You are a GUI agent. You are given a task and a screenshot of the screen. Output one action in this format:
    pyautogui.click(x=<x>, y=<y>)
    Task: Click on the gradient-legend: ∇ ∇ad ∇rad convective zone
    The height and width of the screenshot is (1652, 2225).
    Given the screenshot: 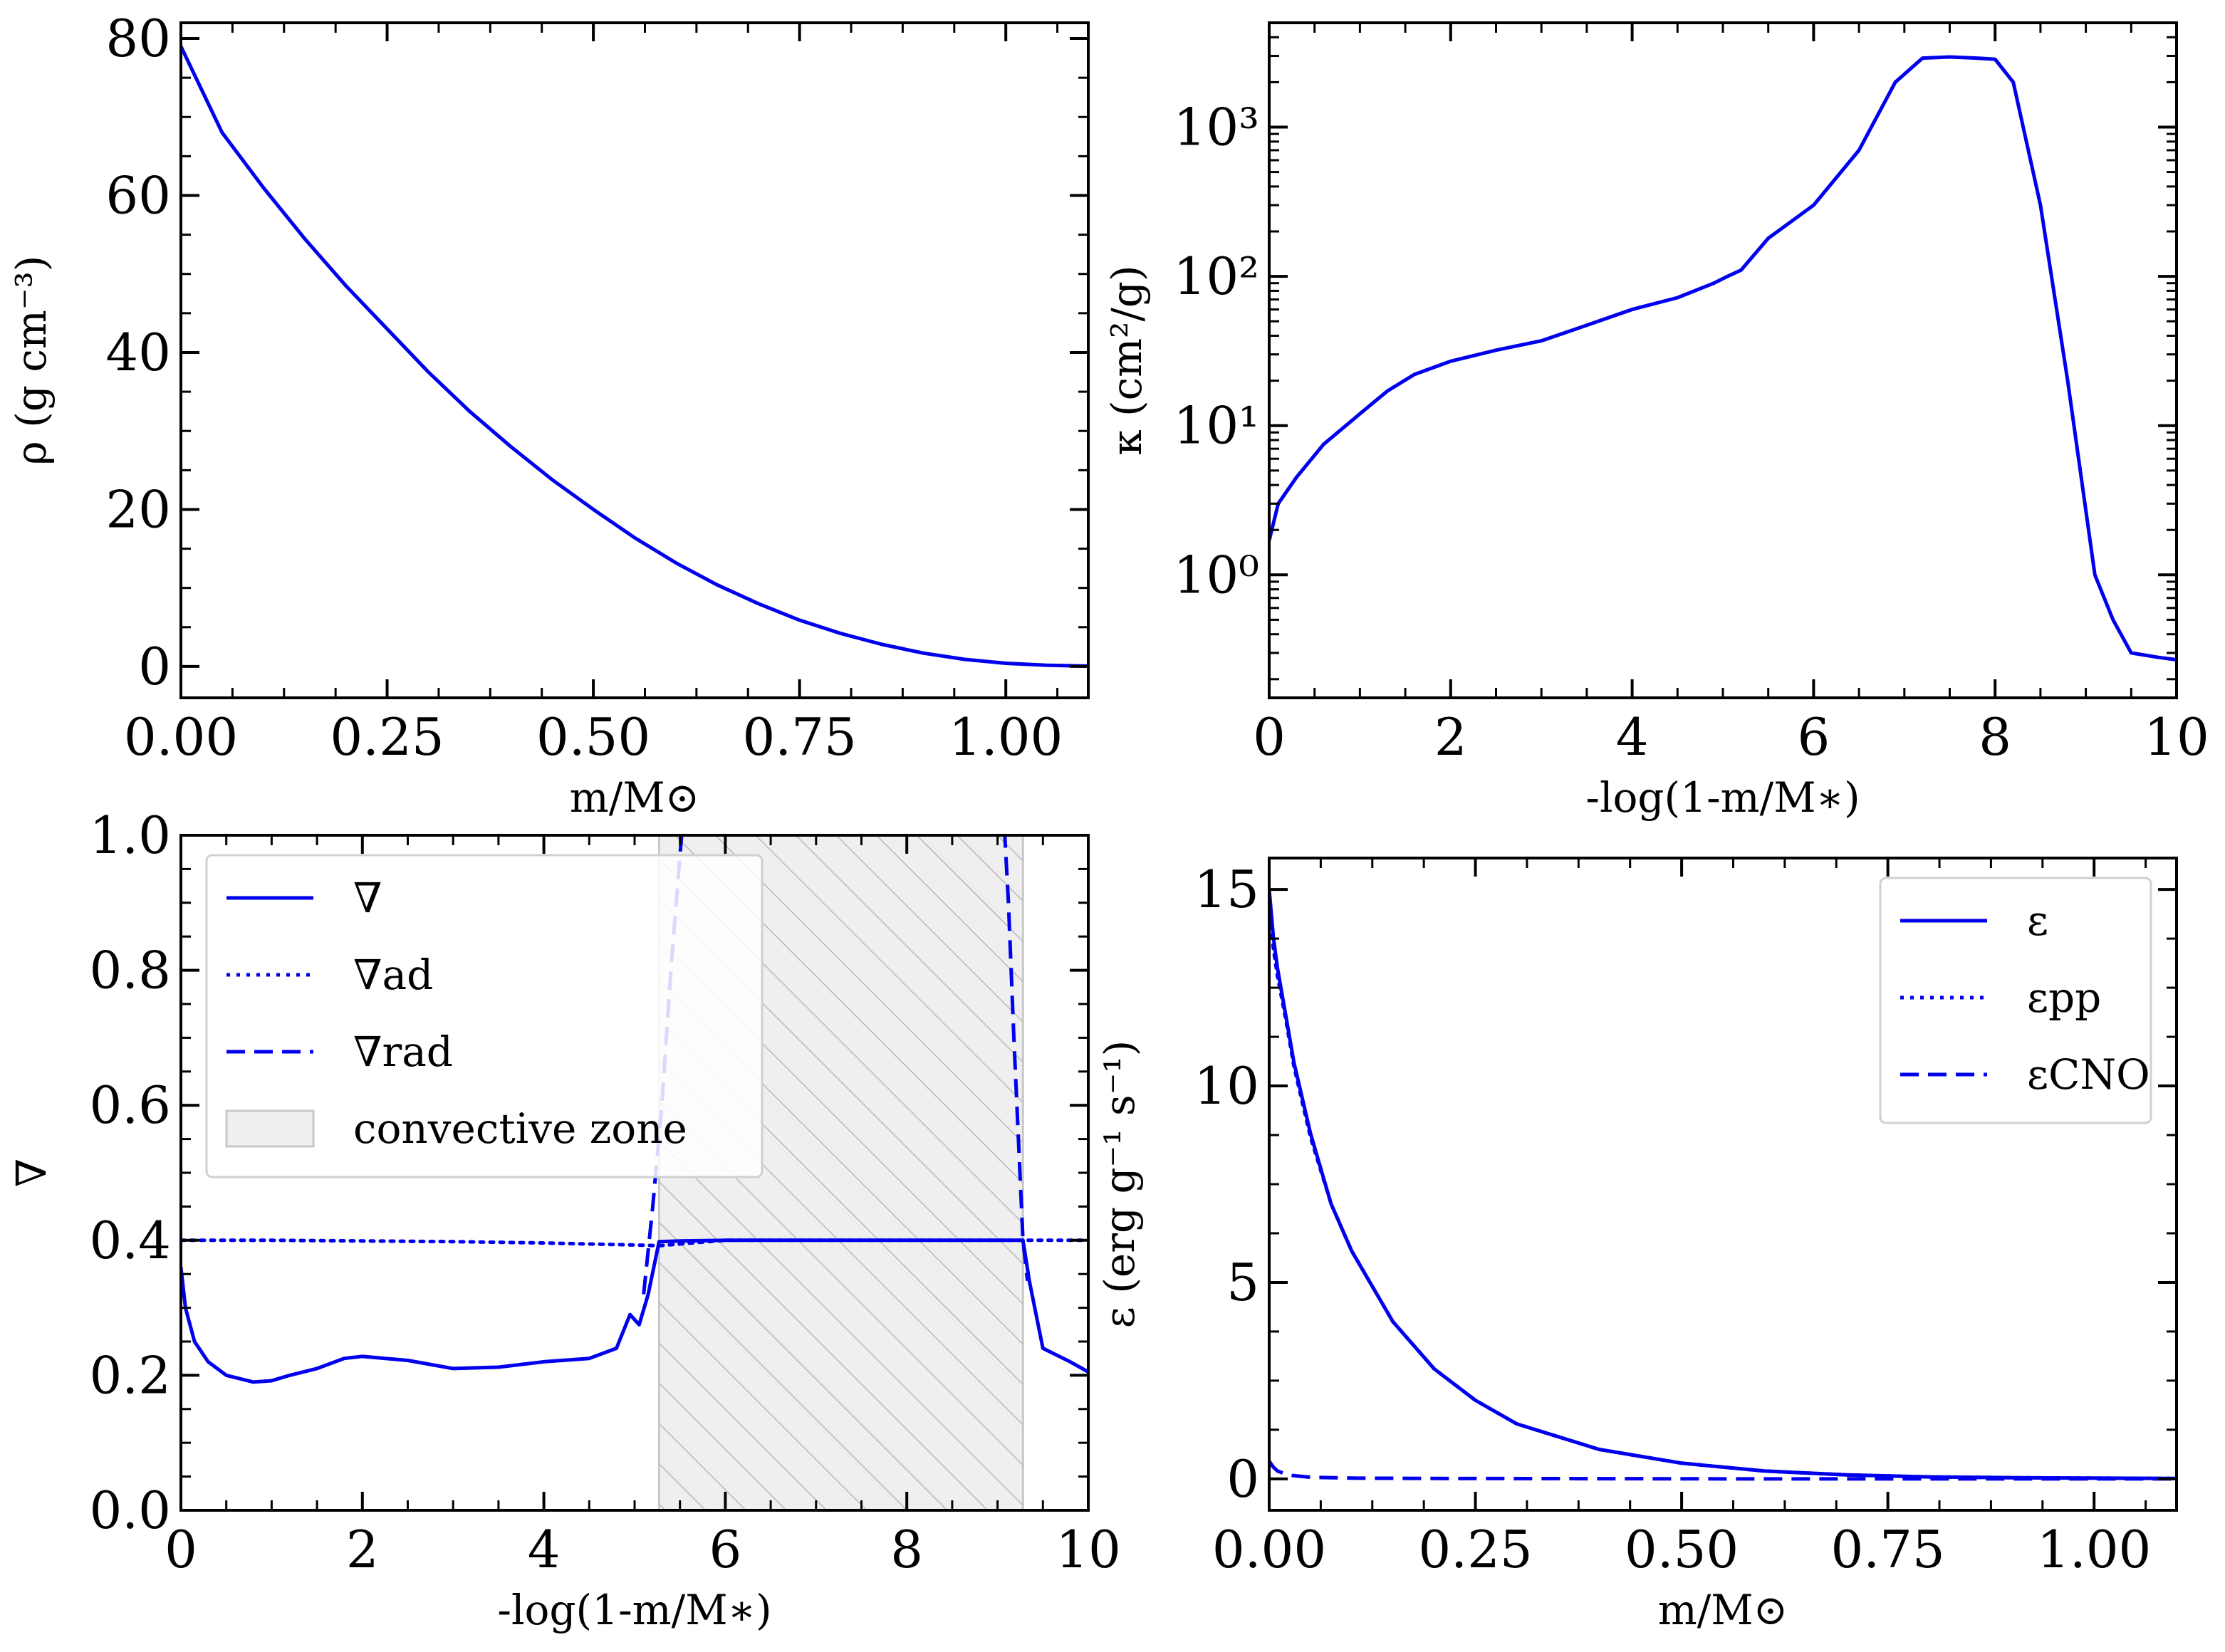 What is the action you would take?
    pyautogui.click(x=484, y=1016)
    